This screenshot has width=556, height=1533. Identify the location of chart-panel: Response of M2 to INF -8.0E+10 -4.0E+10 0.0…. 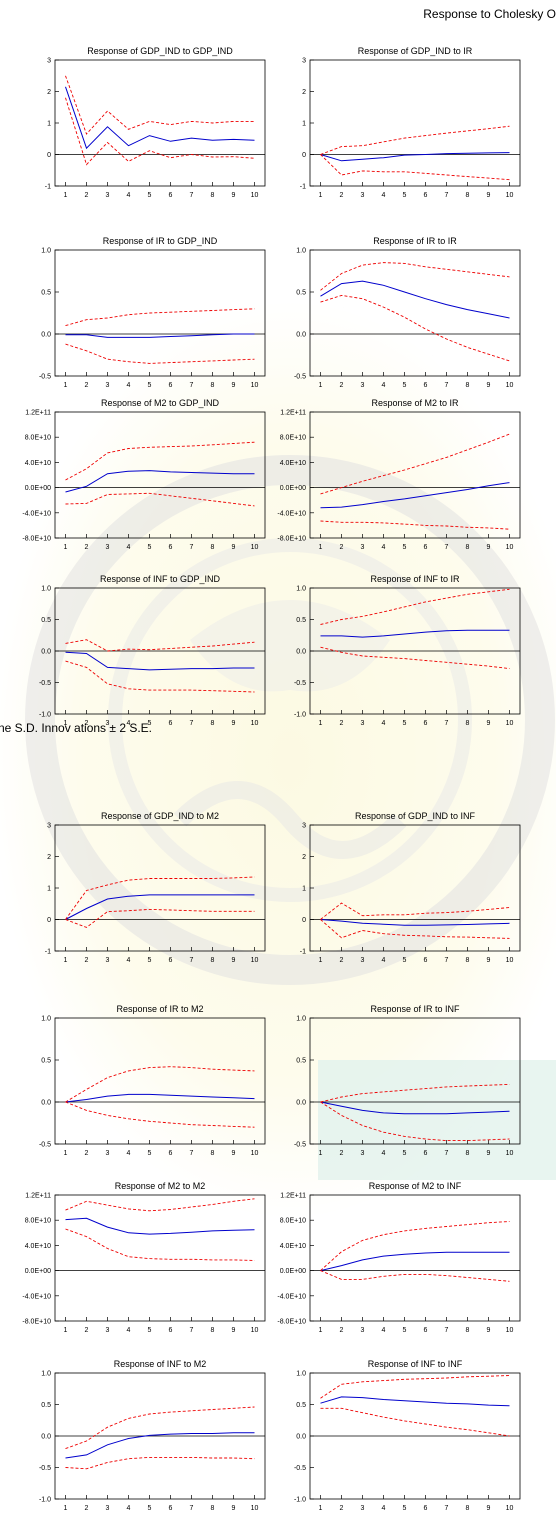
(399, 1257).